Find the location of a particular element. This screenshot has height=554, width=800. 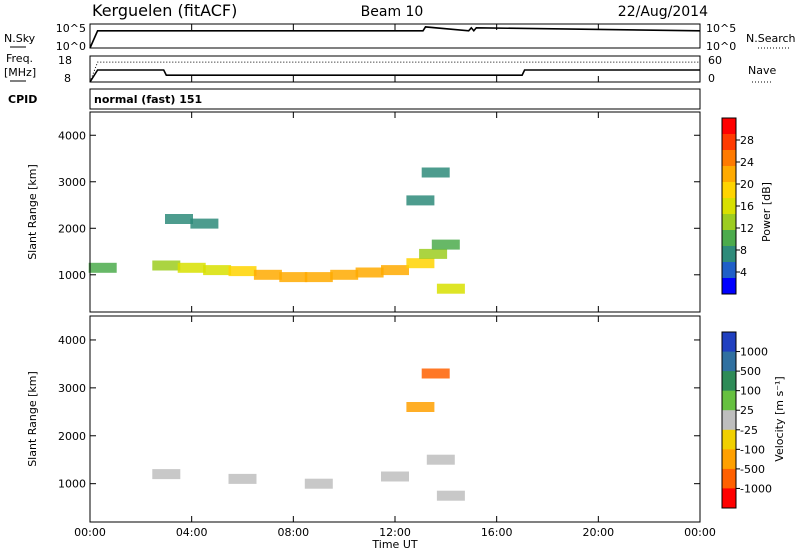

colorbar-tick-label: -1000 is located at coordinates (756, 488).